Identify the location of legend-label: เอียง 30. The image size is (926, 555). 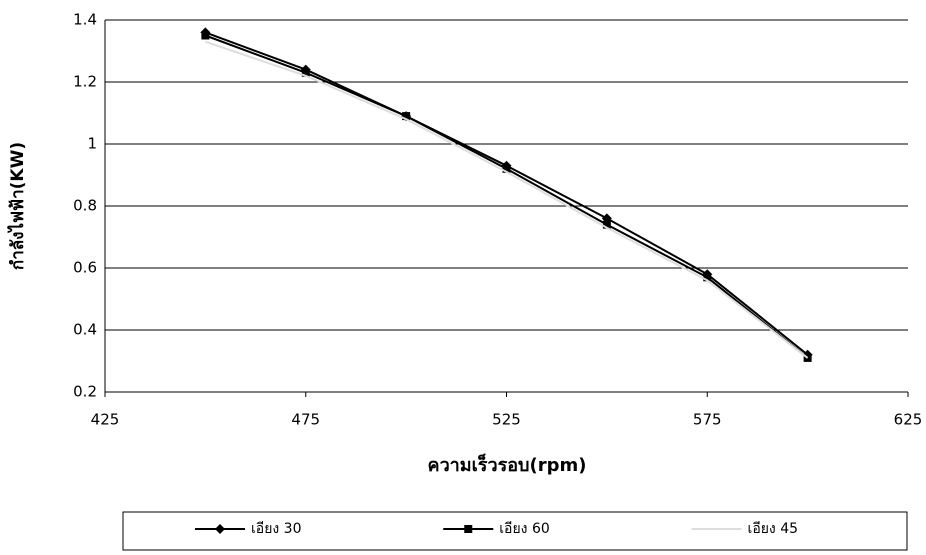
(276, 529).